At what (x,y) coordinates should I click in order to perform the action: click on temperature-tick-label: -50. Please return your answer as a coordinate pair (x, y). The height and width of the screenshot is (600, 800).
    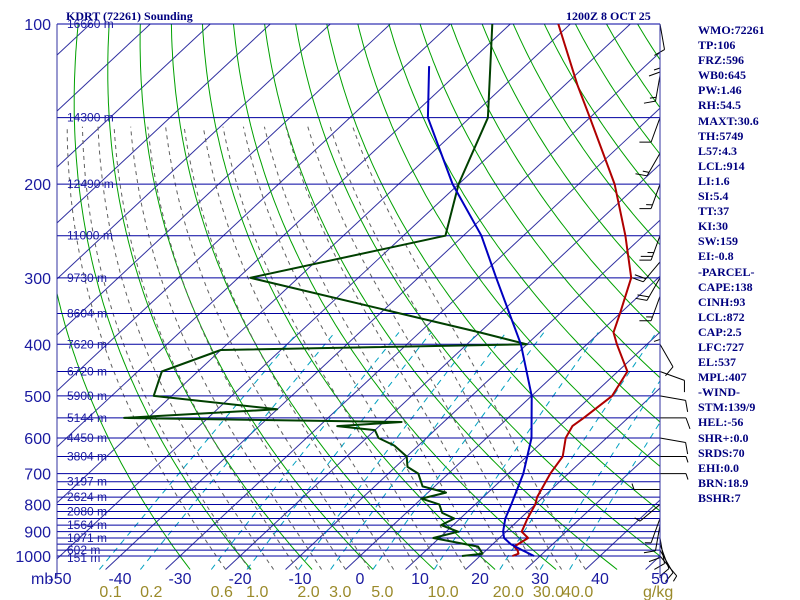
    Looking at the image, I should click on (59, 579).